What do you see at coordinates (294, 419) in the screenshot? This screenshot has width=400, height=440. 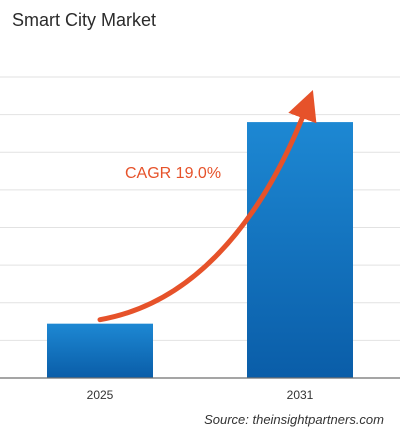 I see `source-credit: Source: theinsightpartners.com` at bounding box center [294, 419].